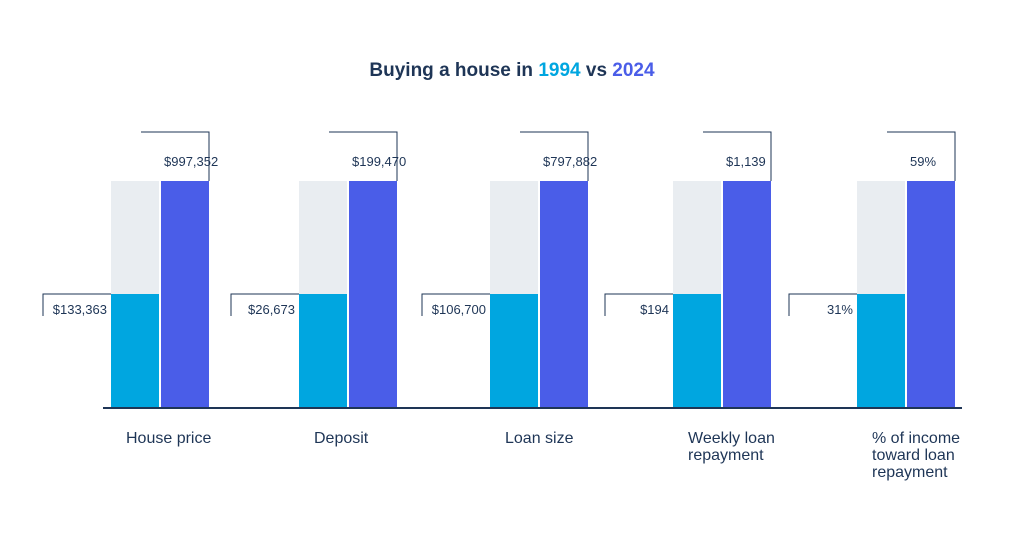  What do you see at coordinates (271, 309) in the screenshot?
I see `data-label-1994: $26,673` at bounding box center [271, 309].